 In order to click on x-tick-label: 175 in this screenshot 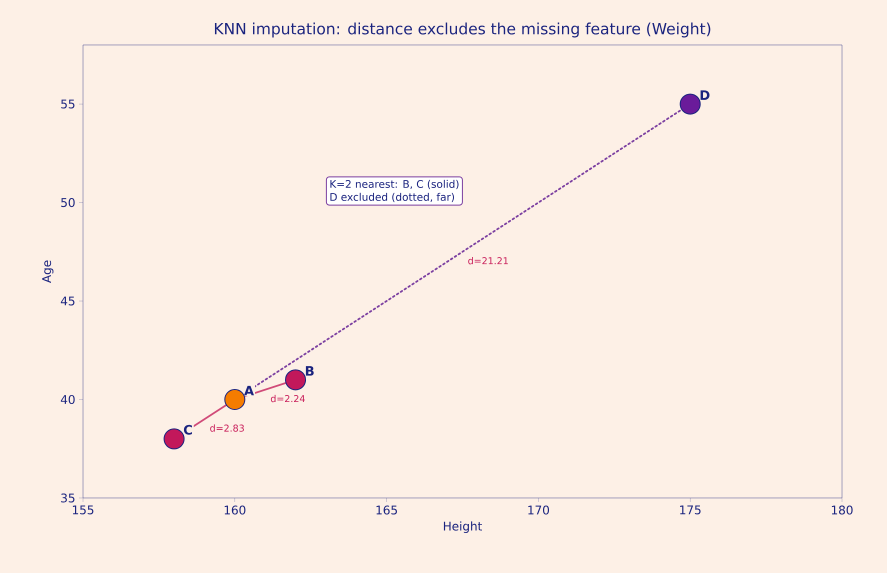, I will do `click(690, 510)`.